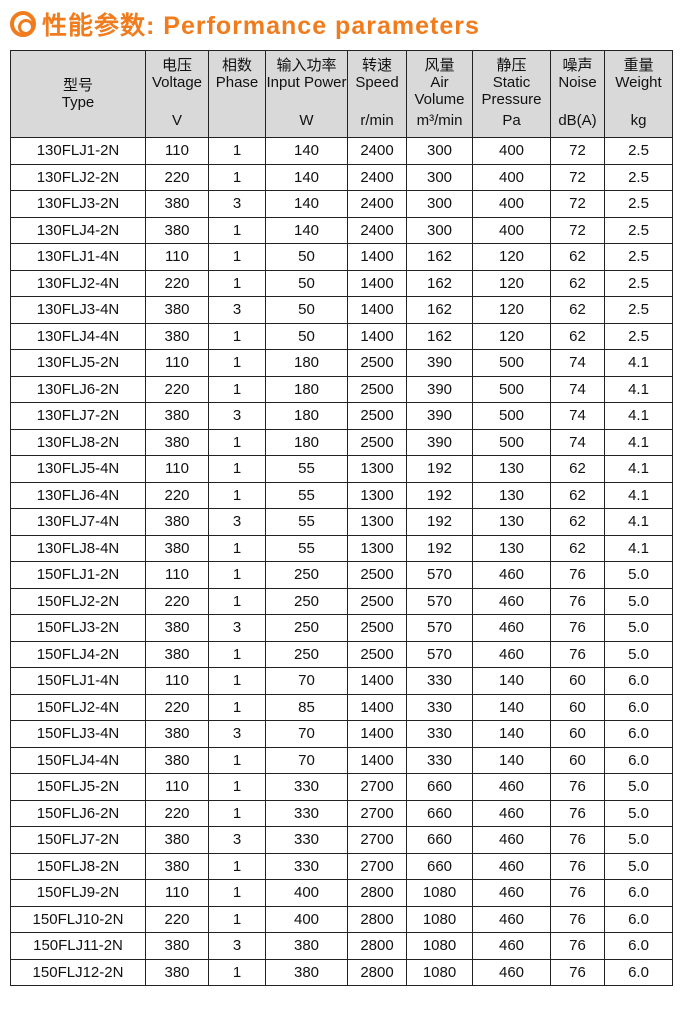 This screenshot has width=680, height=1029. What do you see at coordinates (341, 363) in the screenshot?
I see `table-row: 130FLJ5-2N 110 1 180 2500 390 500 74 4.1` at bounding box center [341, 363].